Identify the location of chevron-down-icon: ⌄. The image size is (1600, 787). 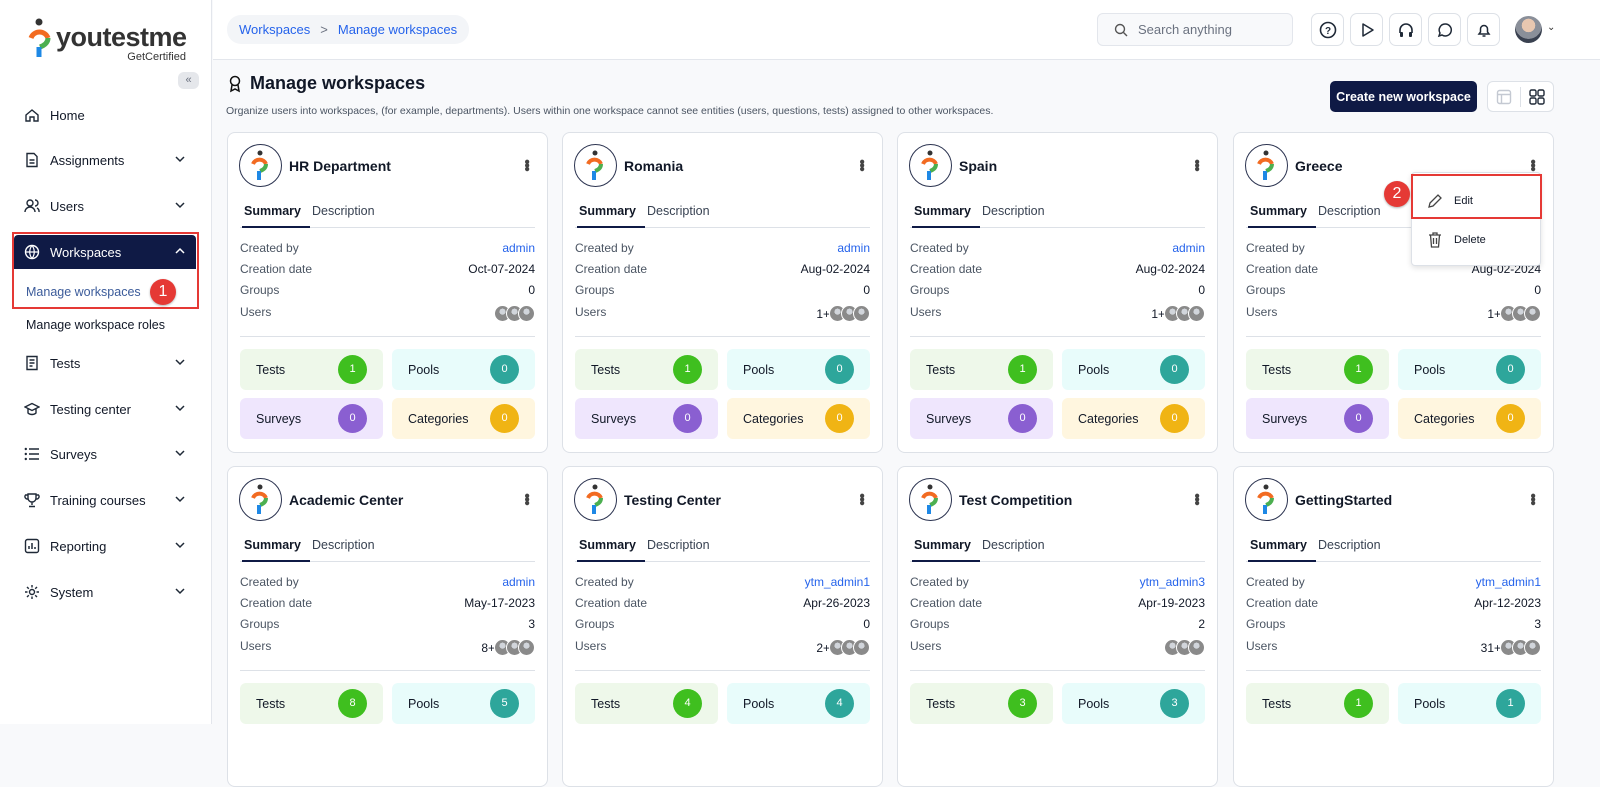
(1551, 27).